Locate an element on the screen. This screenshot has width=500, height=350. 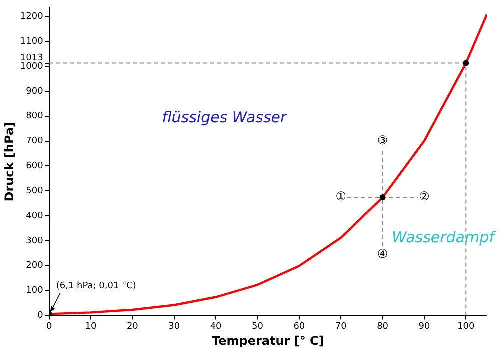
y-tick-label: 500 is located at coordinates (35, 191).